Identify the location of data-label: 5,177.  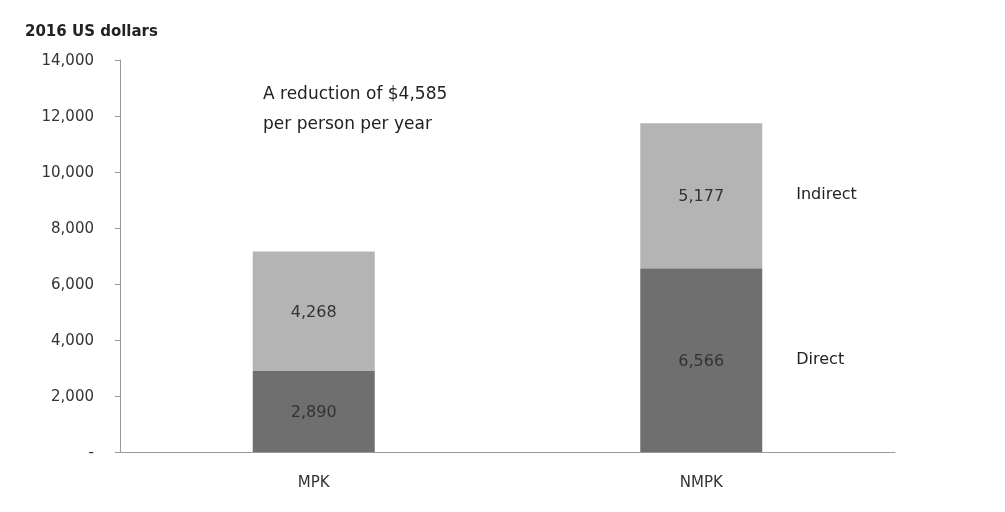
(701, 196).